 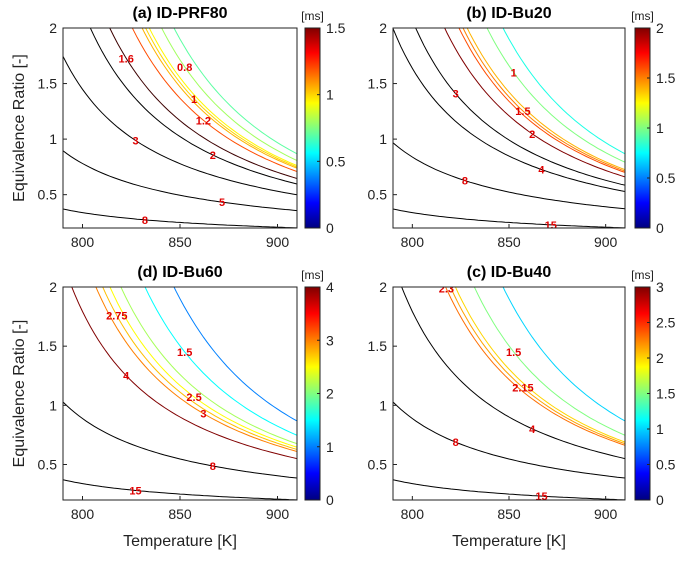 I want to click on contour-label: 1.6, so click(x=126, y=59).